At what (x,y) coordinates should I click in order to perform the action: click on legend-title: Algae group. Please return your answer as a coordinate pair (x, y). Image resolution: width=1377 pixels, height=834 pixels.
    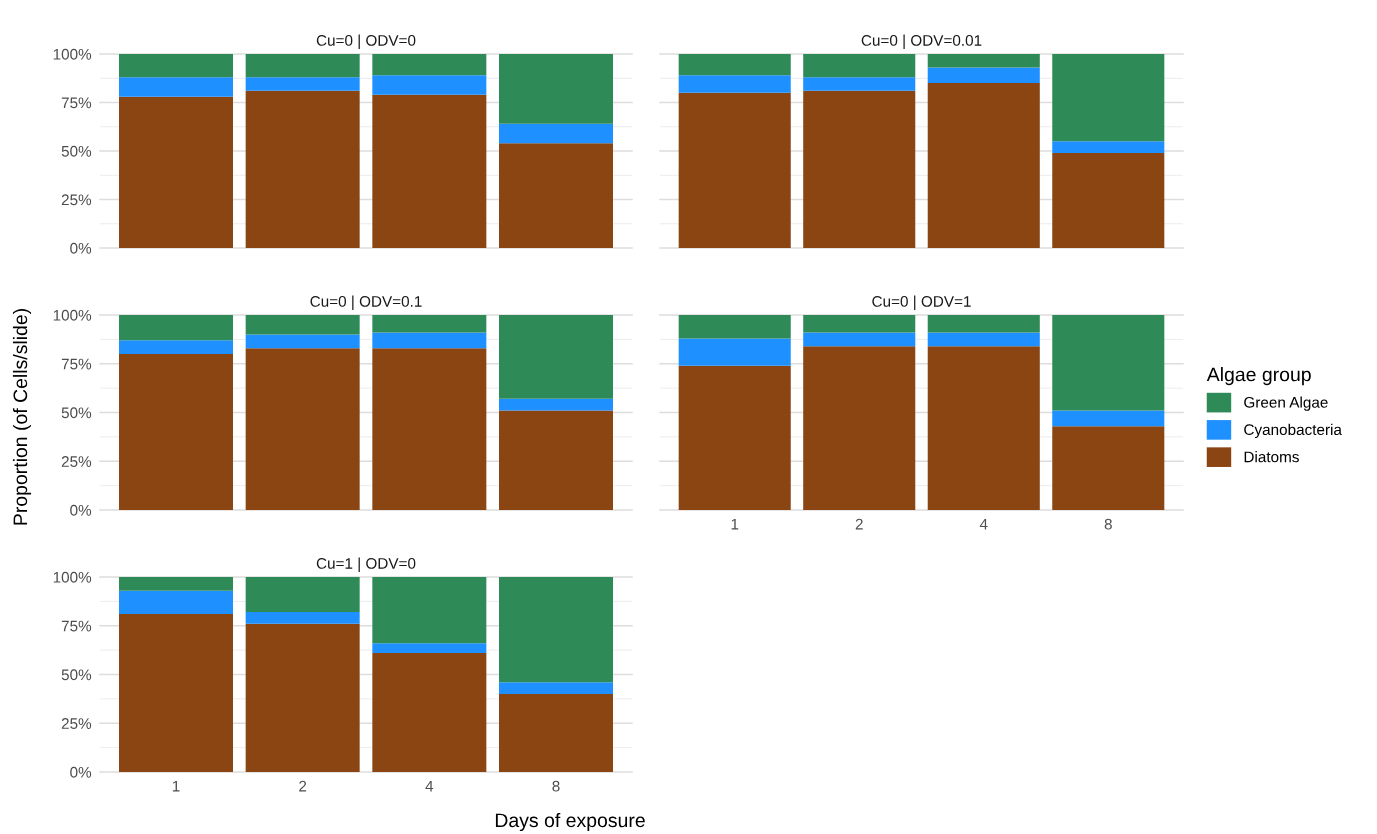
    Looking at the image, I should click on (1258, 376).